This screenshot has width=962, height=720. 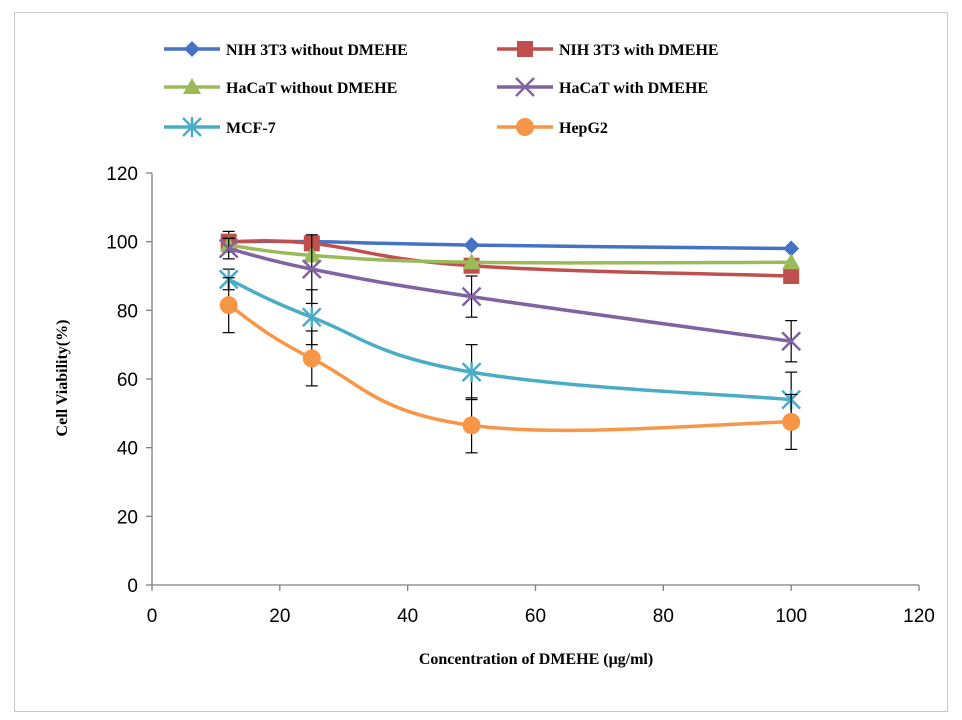 I want to click on x-tick-label: 100, so click(x=791, y=616).